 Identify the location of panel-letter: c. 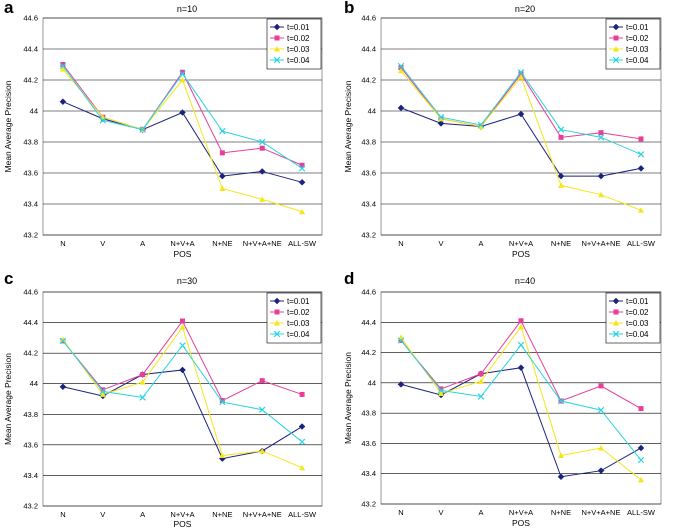
(8, 278).